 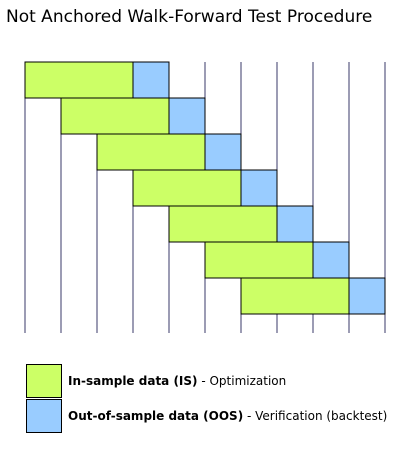 I want to click on in-sample-swatch, so click(x=44, y=381).